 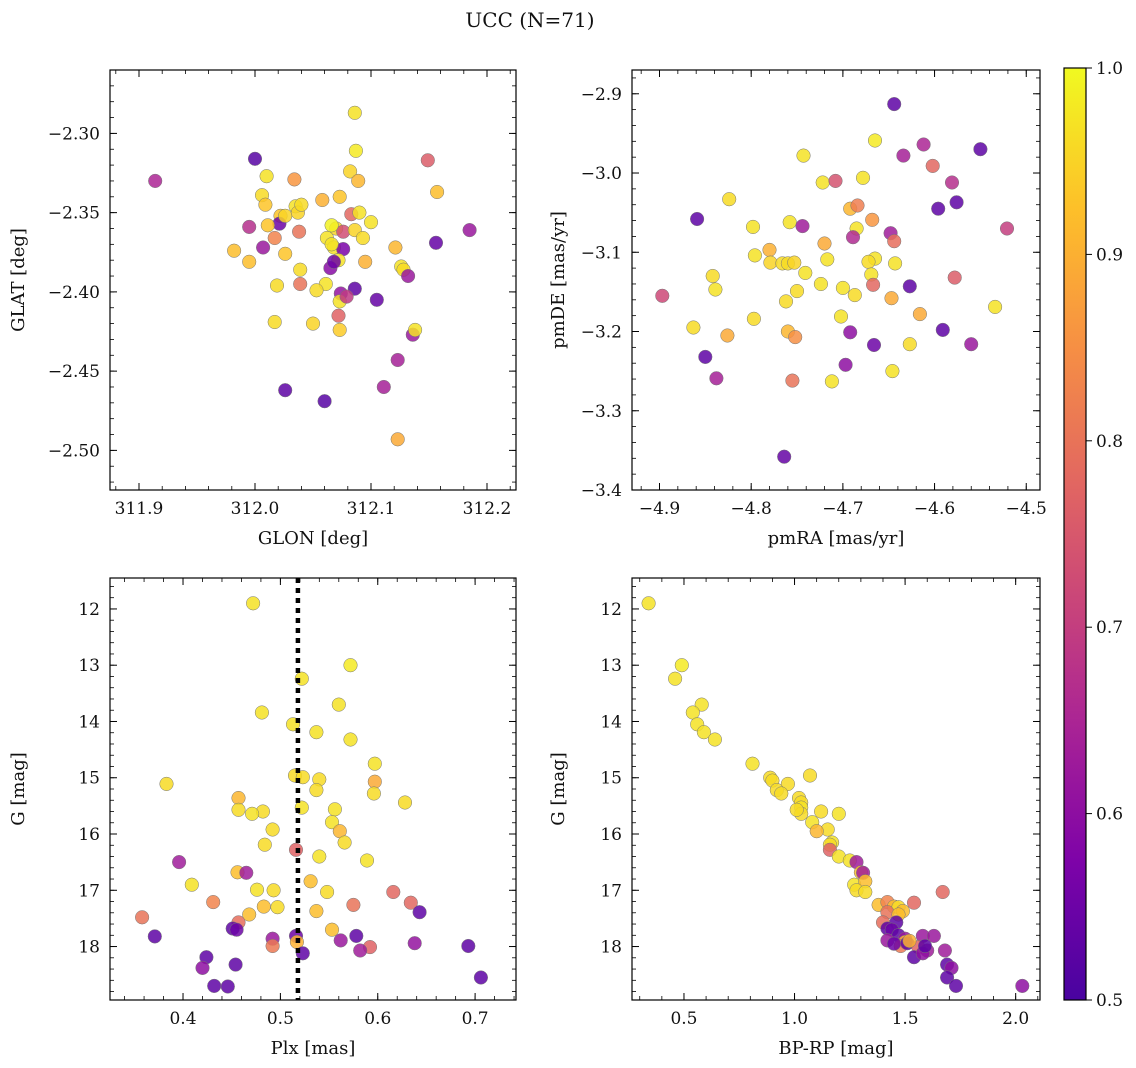 What do you see at coordinates (529, 20) in the screenshot?
I see `figure-title: UCC (N=71)` at bounding box center [529, 20].